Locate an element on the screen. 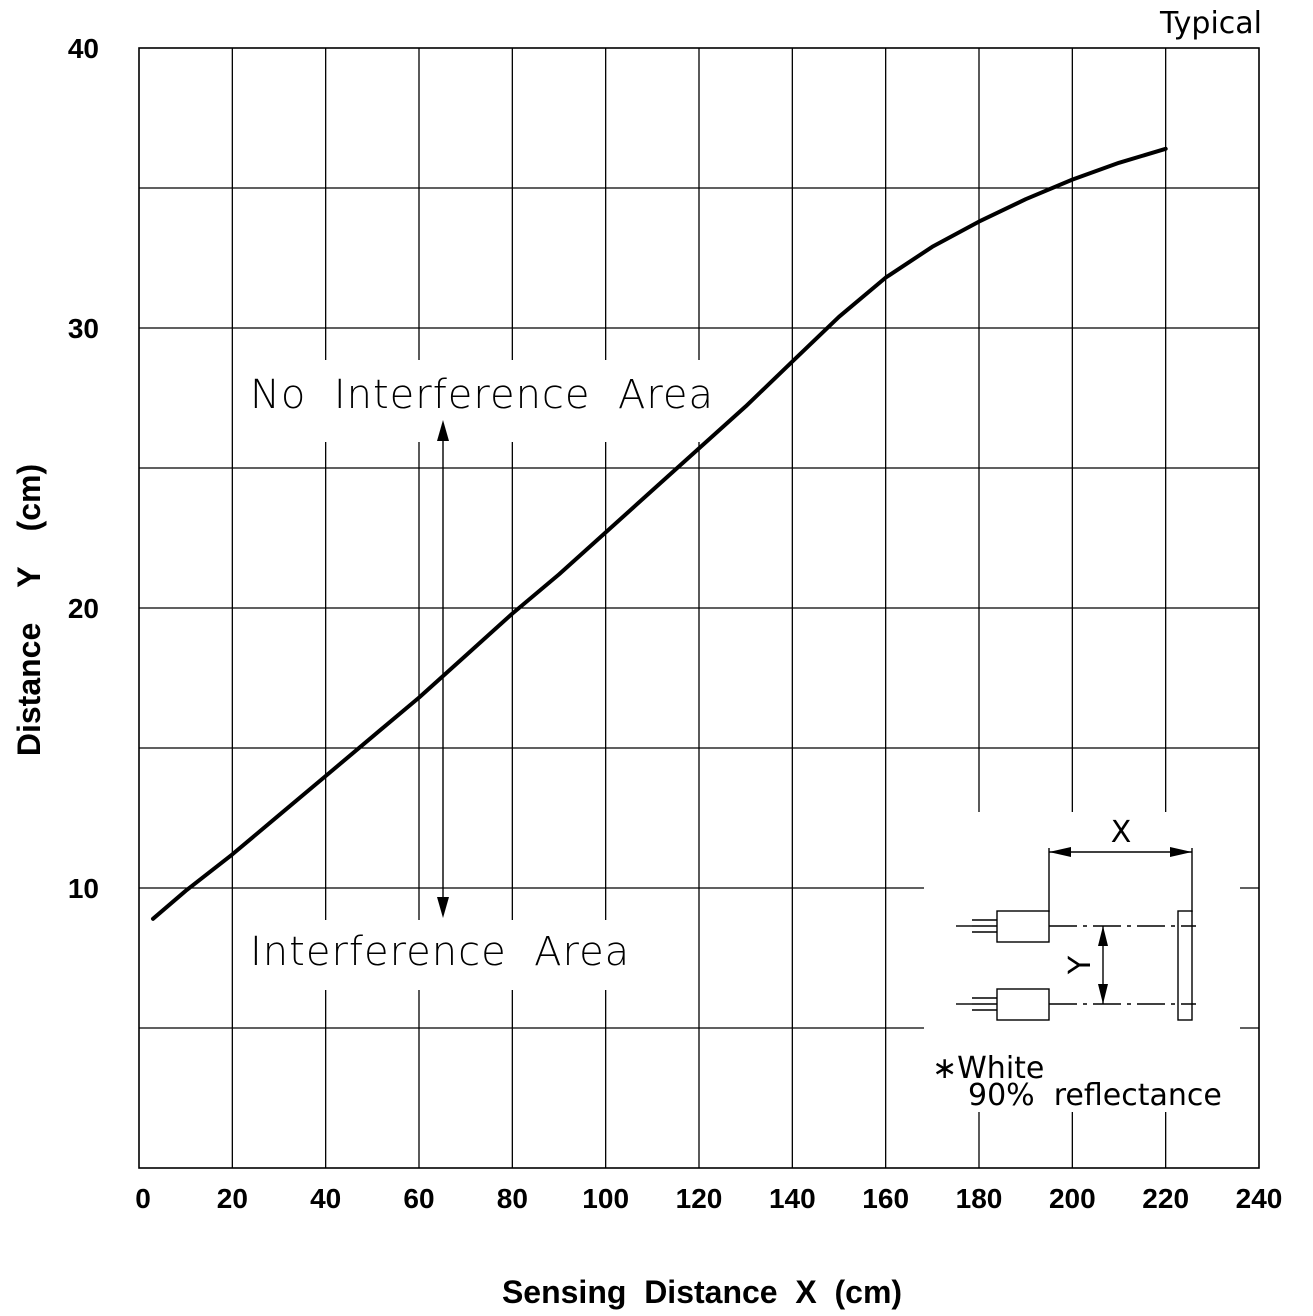 The height and width of the screenshot is (1316, 1313). x-tick-label: 120 is located at coordinates (699, 1198).